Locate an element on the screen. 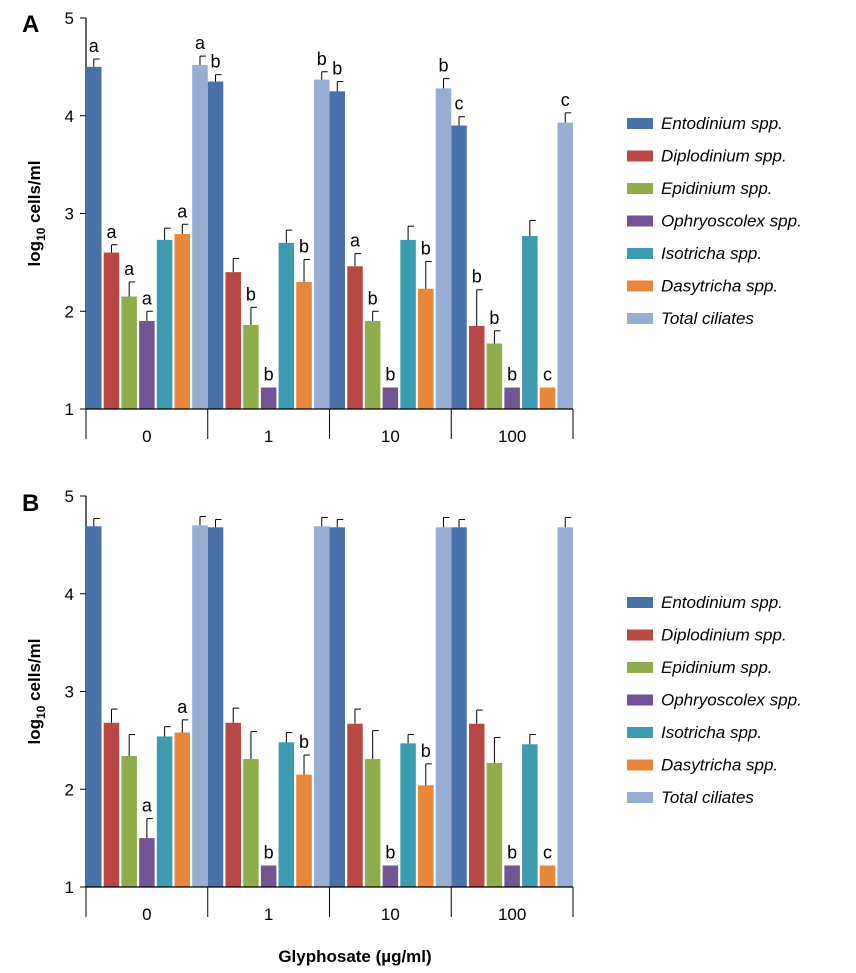 The image size is (856, 973). y-tick-label: 3 is located at coordinates (69, 692).